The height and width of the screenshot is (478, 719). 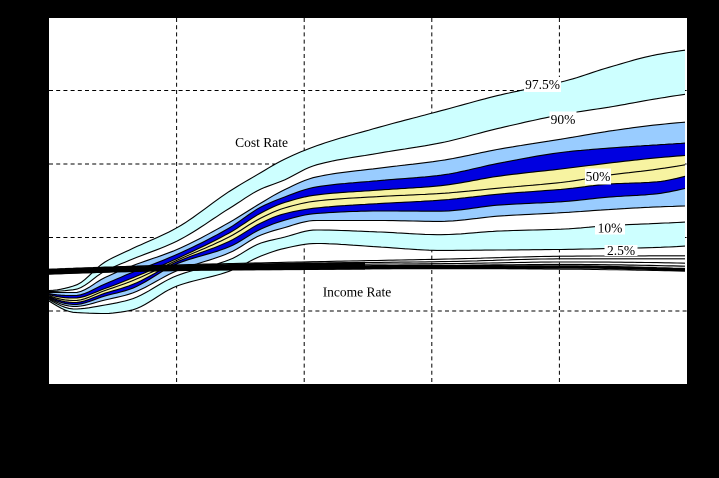 What do you see at coordinates (621, 250) in the screenshot?
I see `svg-text: 2.5%` at bounding box center [621, 250].